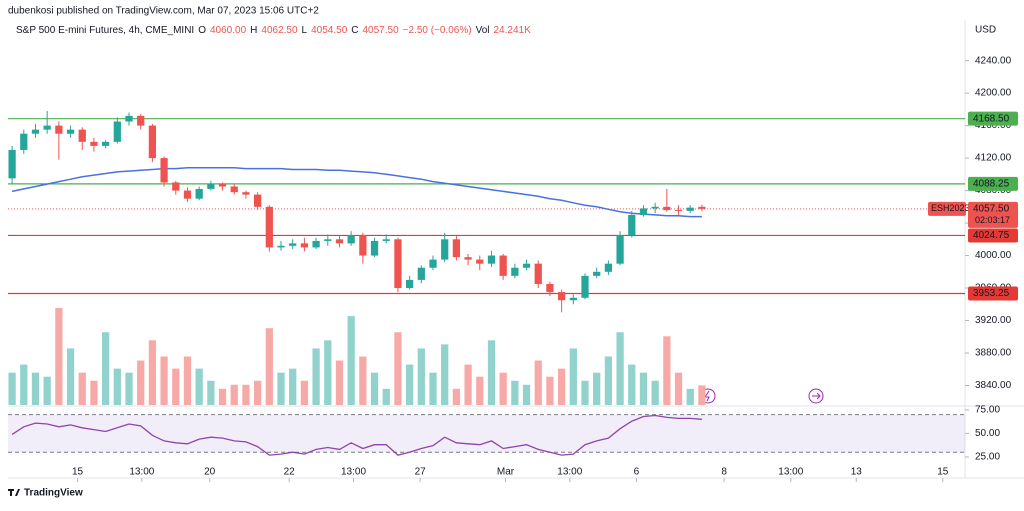  Describe the element at coordinates (993, 385) in the screenshot. I see `y-tick-label: 3840.00` at that location.